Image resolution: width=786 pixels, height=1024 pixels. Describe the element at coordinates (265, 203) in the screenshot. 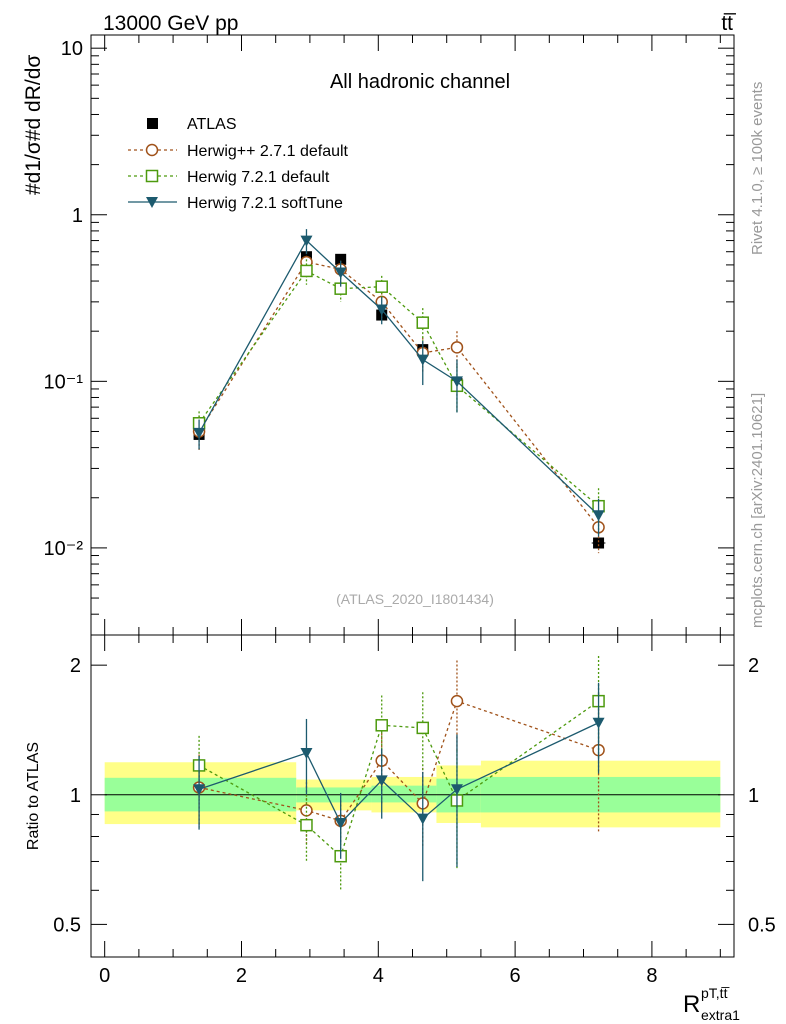

I see `legend-label-herwig7-softtune: Herwig 7.2.1 softTune` at that location.